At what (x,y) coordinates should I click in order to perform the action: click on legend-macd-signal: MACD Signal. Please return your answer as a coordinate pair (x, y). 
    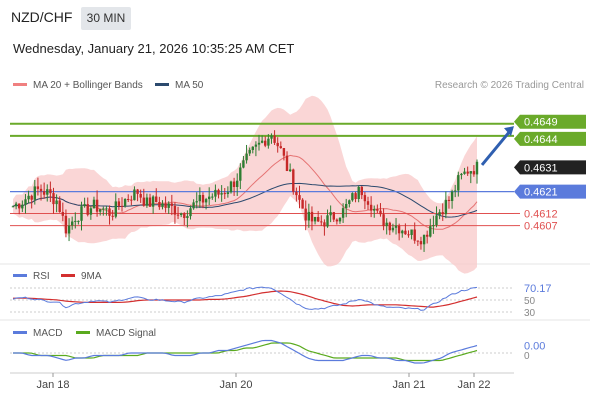
    Looking at the image, I should click on (116, 333).